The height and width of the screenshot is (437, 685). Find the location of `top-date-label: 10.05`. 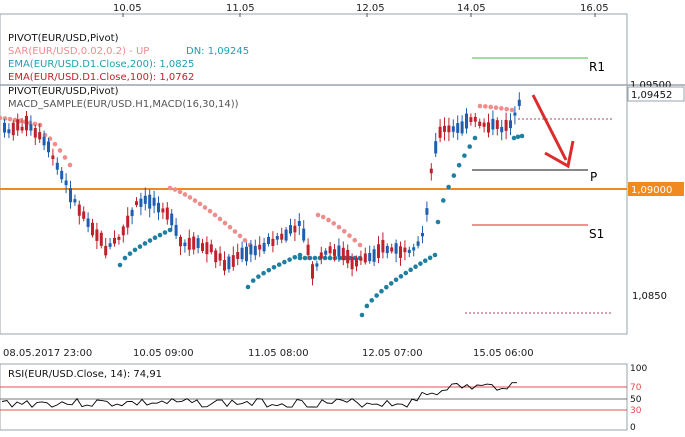

top-date-label: 10.05 is located at coordinates (127, 8).